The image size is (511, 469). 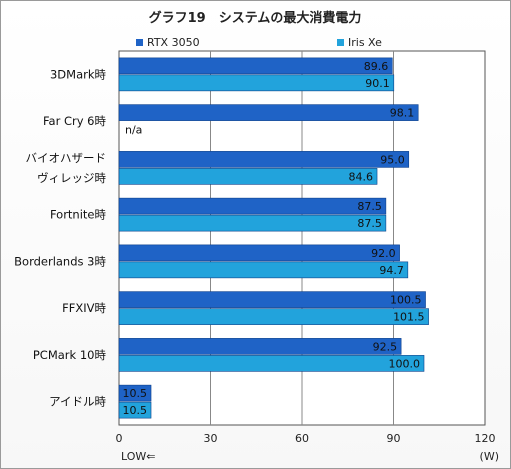 I want to click on value-label-1-4: 87.5, so click(x=369, y=206).